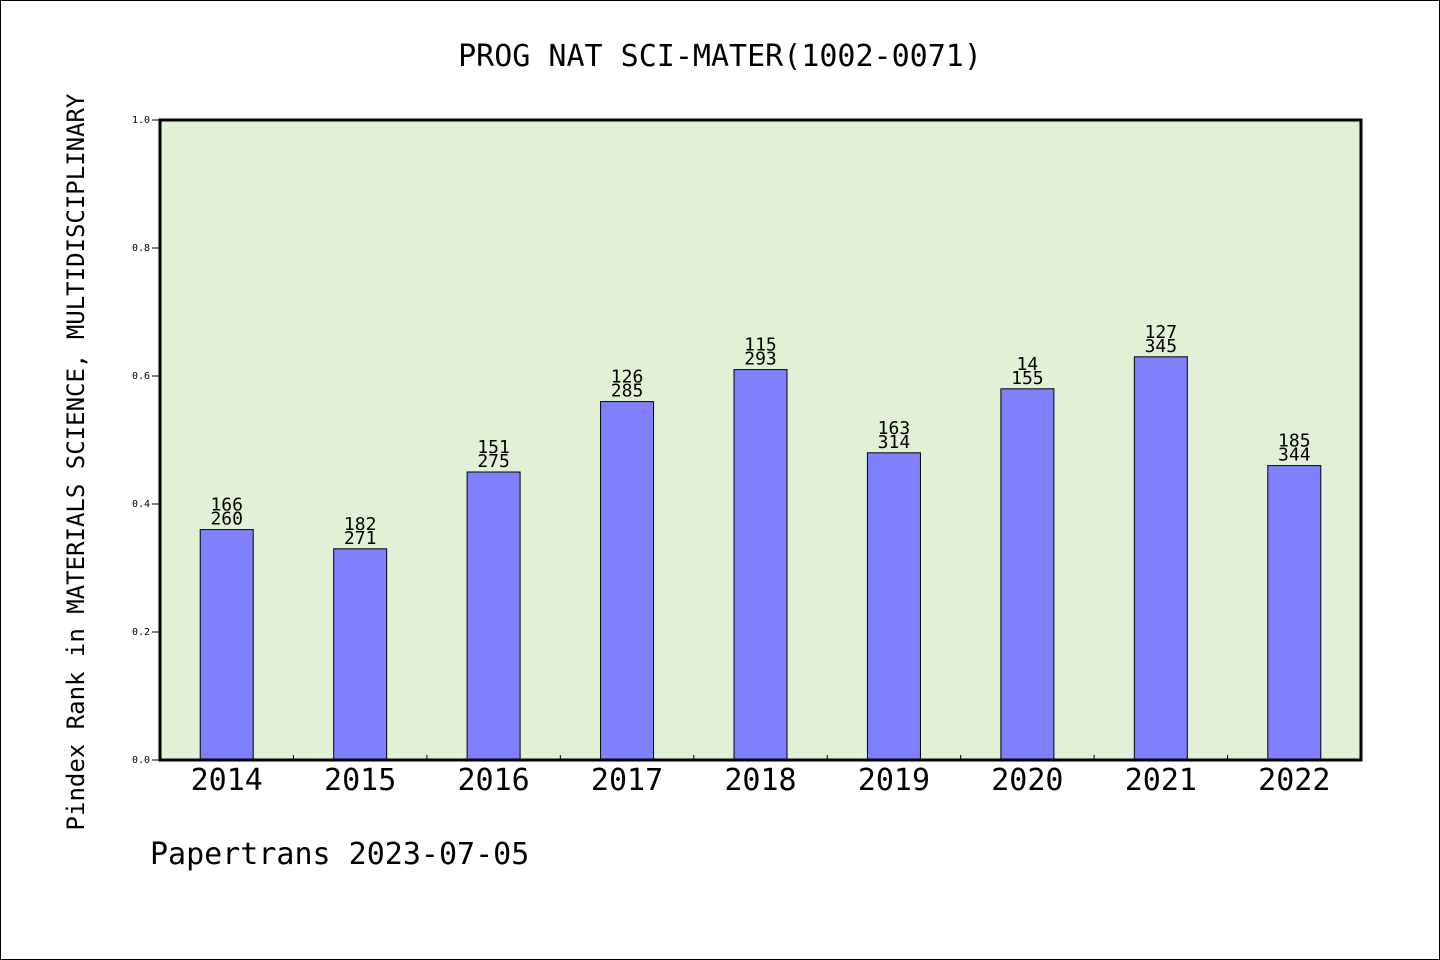 This screenshot has height=960, width=1440. I want to click on rank-label: 166, so click(226, 505).